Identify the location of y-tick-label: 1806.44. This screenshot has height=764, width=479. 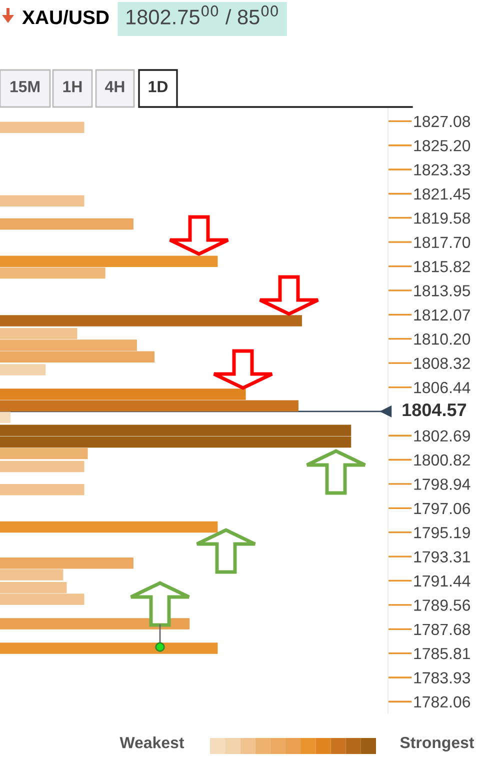
(442, 388).